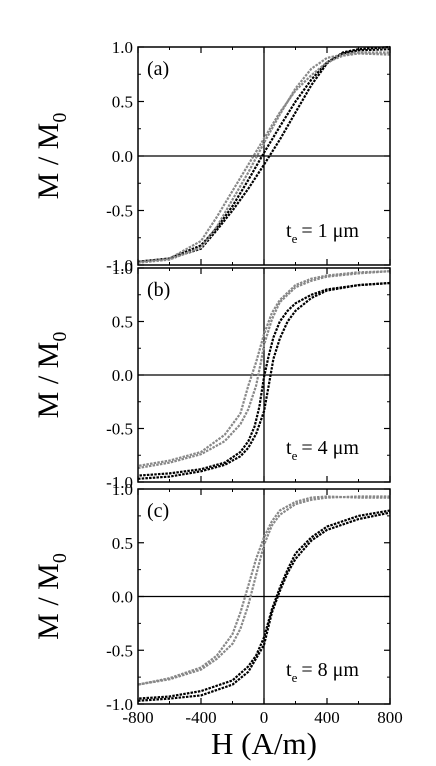 This screenshot has width=436, height=766. I want to click on panel-label: (c), so click(158, 511).